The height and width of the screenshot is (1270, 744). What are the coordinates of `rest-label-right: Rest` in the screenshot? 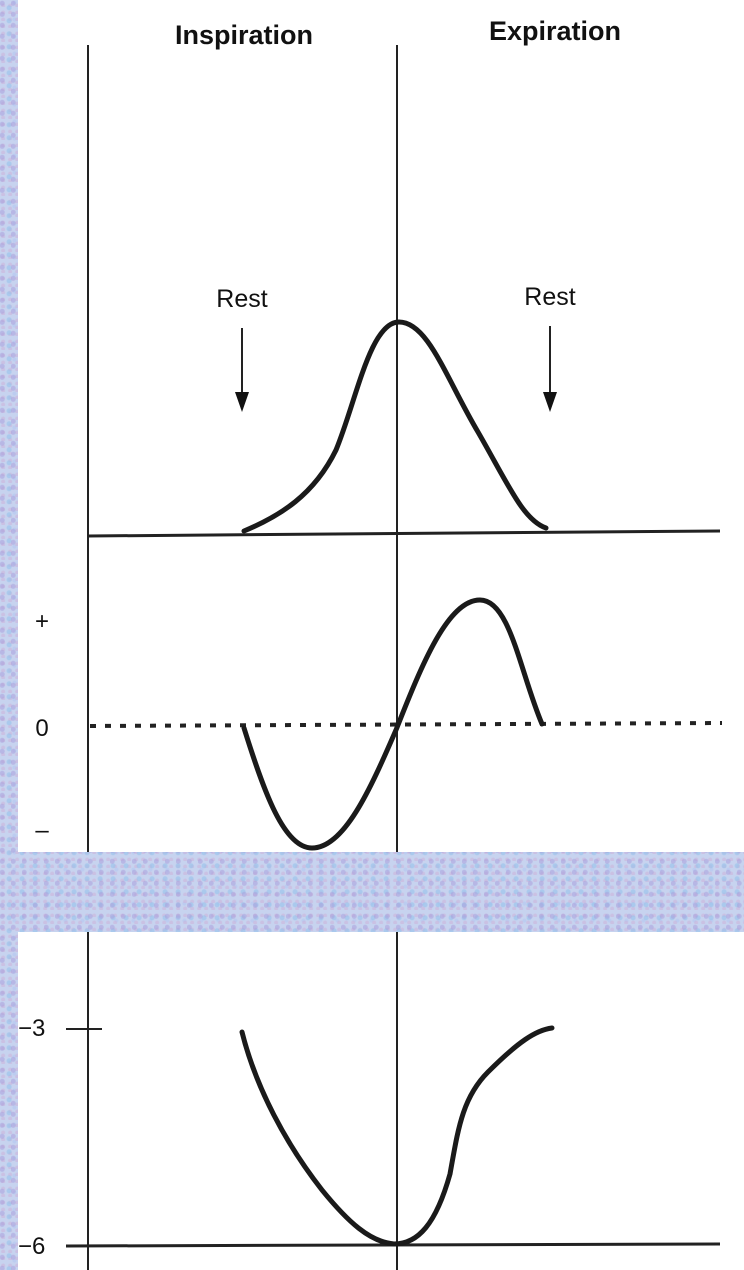 It's located at (549, 297).